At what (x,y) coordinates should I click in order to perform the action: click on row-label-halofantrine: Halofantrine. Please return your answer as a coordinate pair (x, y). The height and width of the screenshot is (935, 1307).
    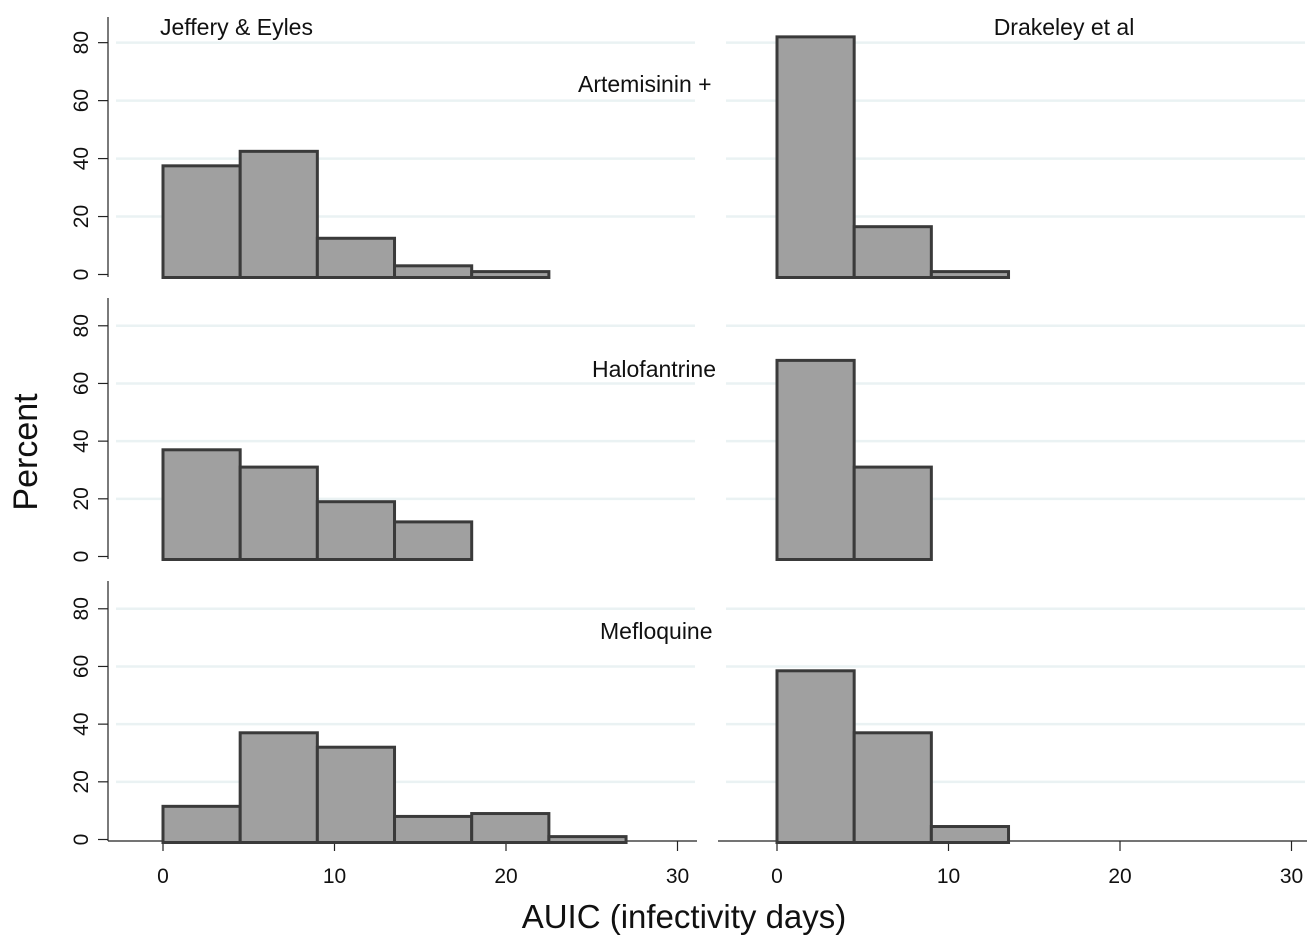
    Looking at the image, I should click on (654, 369).